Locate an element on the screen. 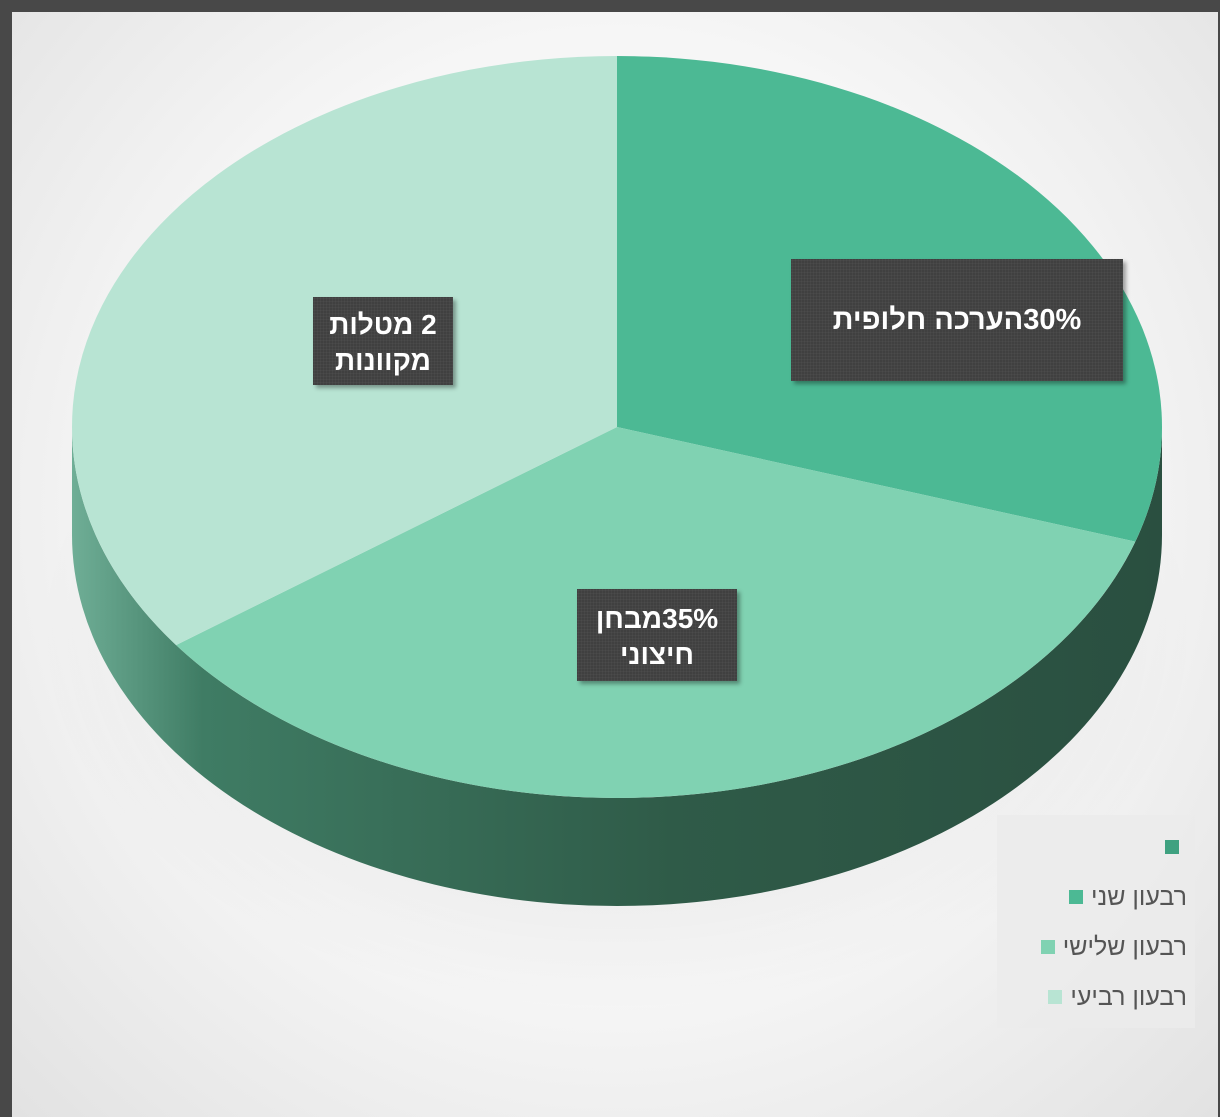 The height and width of the screenshot is (1117, 1220). data-label-alternative-assessment: 30%הערכה חלופית is located at coordinates (957, 320).